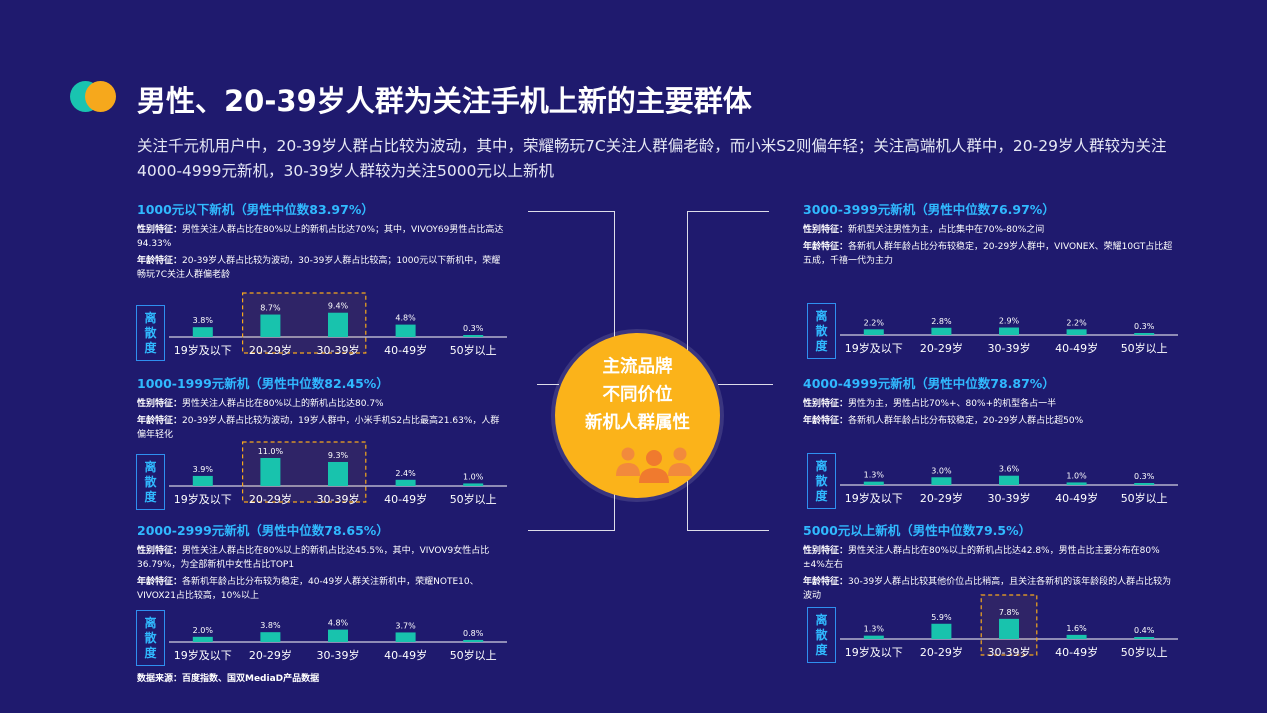 The width and height of the screenshot is (1267, 713). I want to click on logo-dots-icon, so click(93, 97).